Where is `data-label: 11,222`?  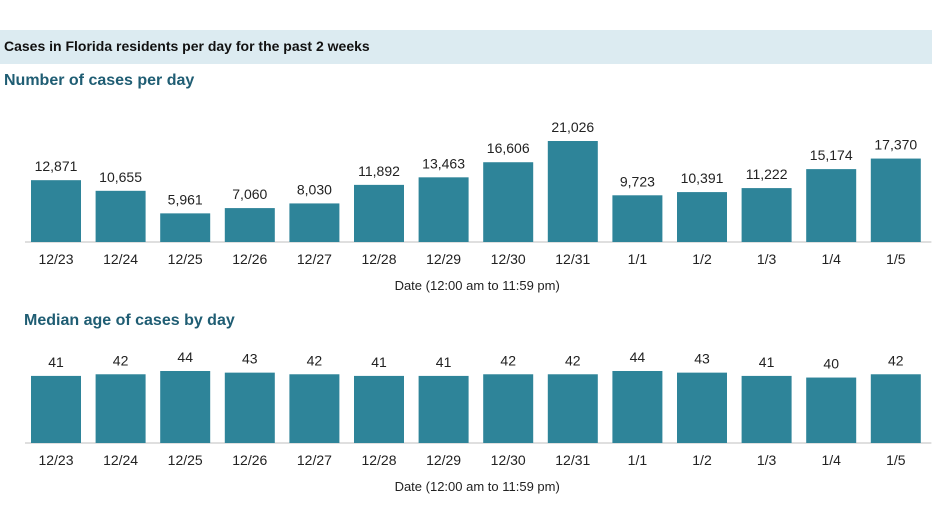
data-label: 11,222 is located at coordinates (767, 174).